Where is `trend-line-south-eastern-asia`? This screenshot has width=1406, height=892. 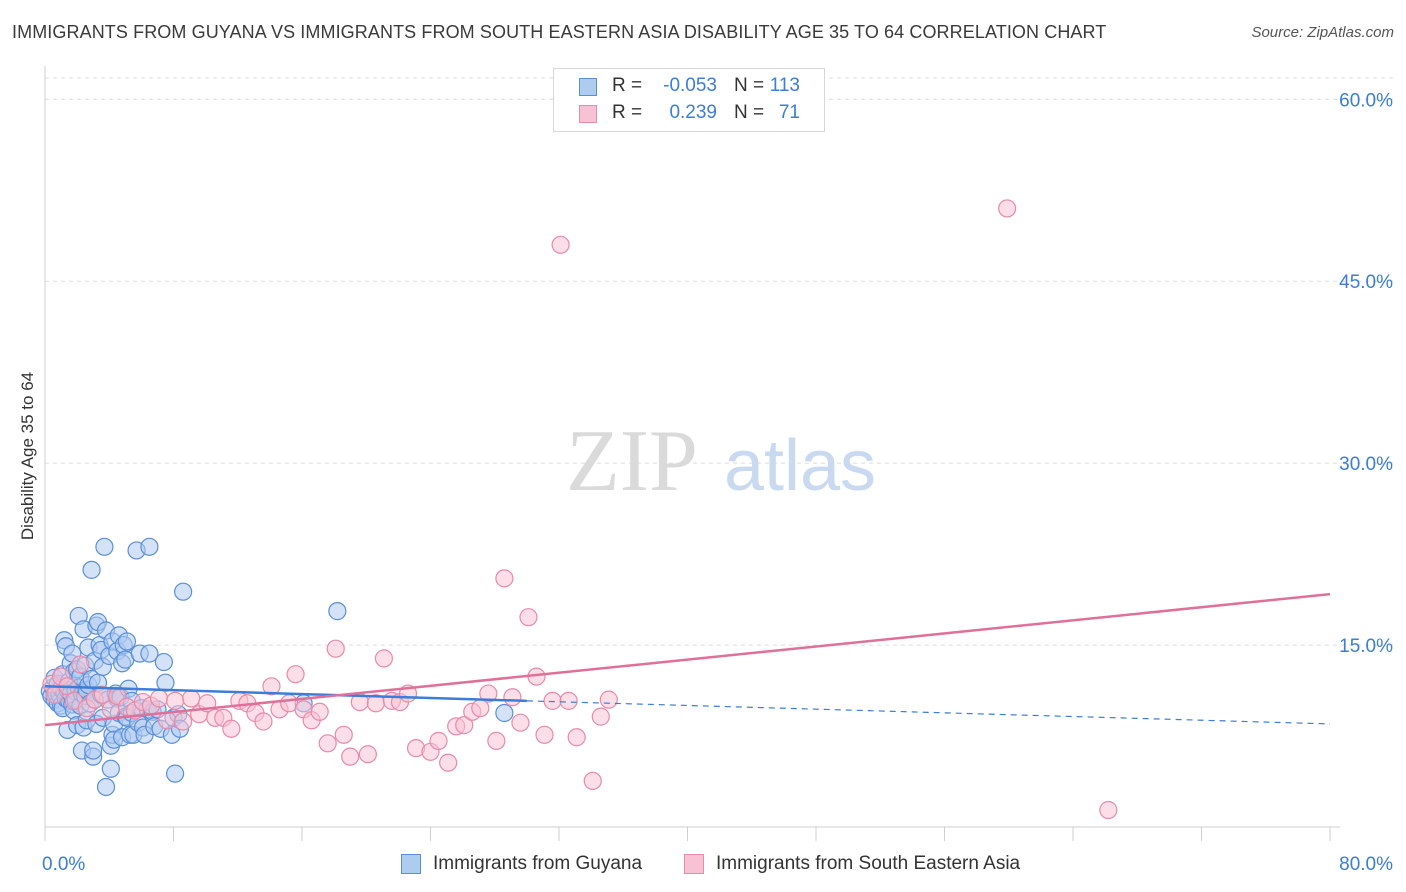
trend-line-south-eastern-asia is located at coordinates (687, 659).